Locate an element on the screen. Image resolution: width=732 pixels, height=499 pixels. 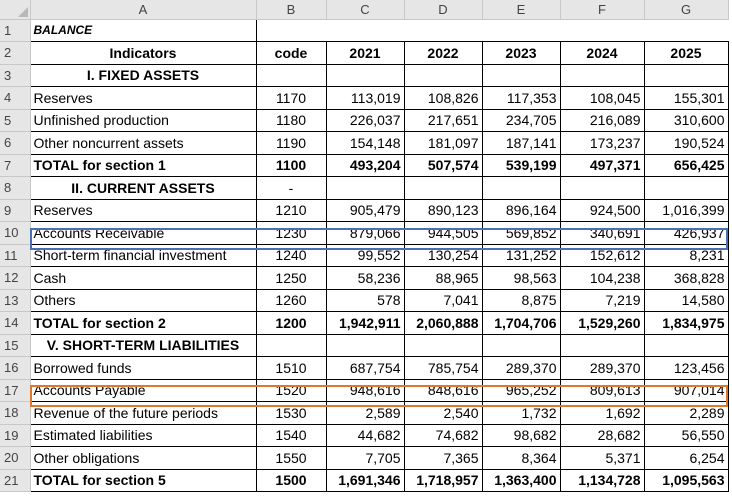
value-cell: 234,705 is located at coordinates (521, 120).